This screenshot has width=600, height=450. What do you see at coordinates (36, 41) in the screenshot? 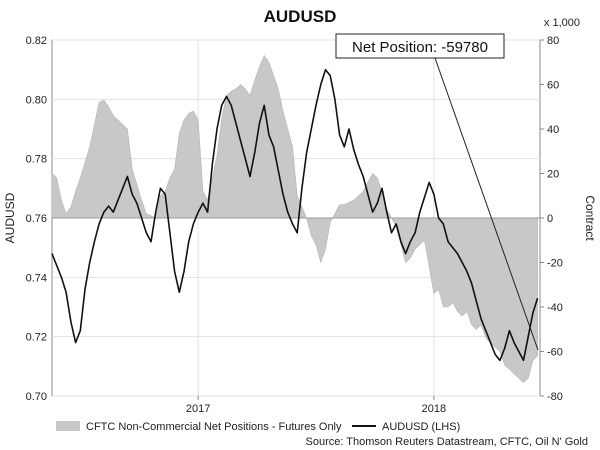
I see `left-tick-label: 0.82` at bounding box center [36, 41].